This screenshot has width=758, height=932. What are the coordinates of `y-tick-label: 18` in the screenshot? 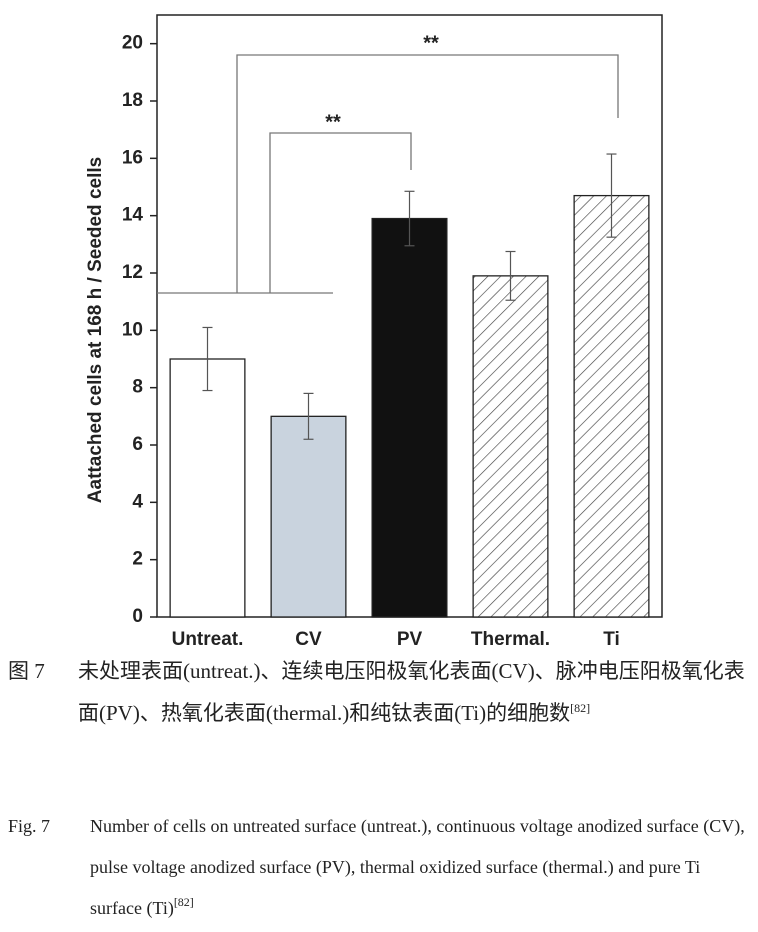 It's located at (132, 100).